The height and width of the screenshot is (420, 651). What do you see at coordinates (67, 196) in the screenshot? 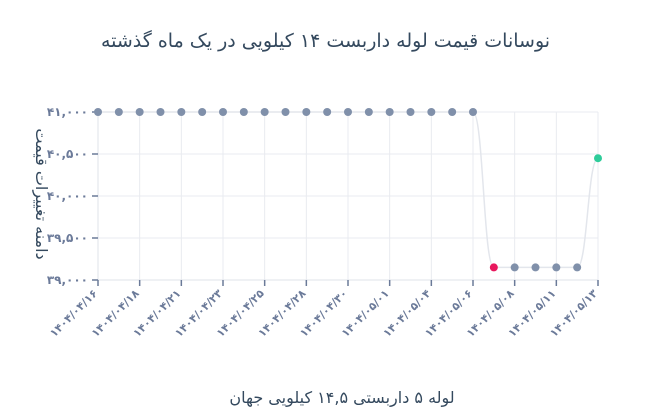
I see `y-tick-label: ۴۰,۰۰۰` at bounding box center [67, 196].